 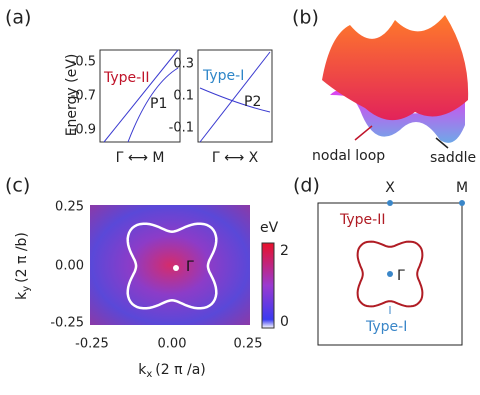 What do you see at coordinates (158, 104) in the screenshot?
I see `point-label: P1` at bounding box center [158, 104].